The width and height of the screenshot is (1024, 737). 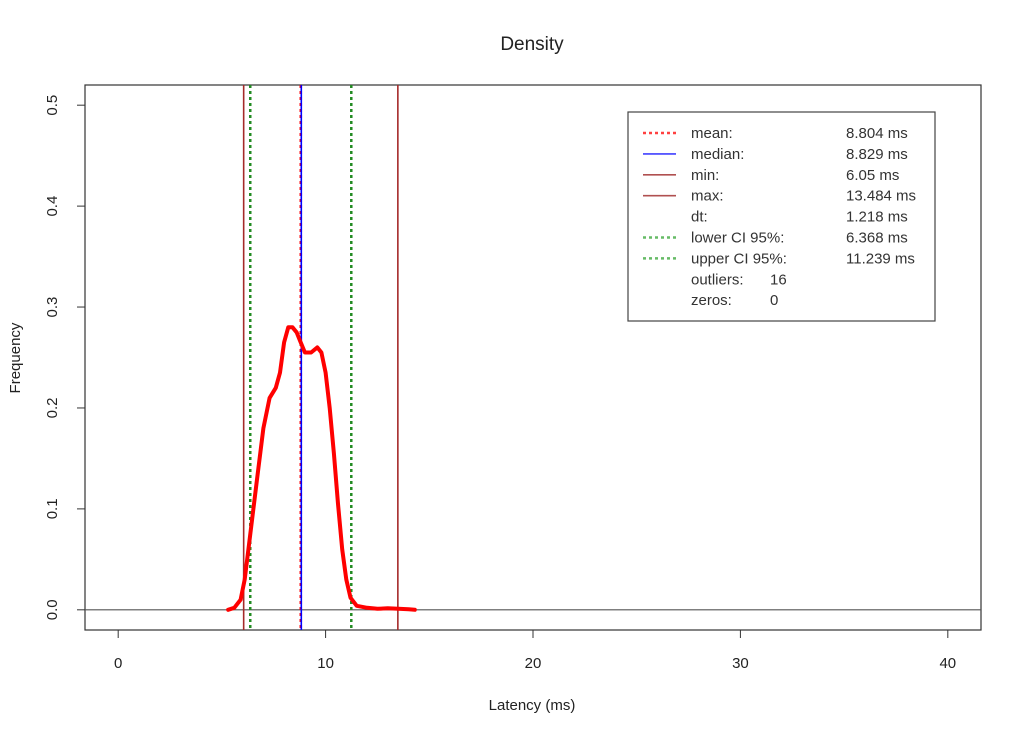 I want to click on legend-value: 16, so click(x=778, y=279).